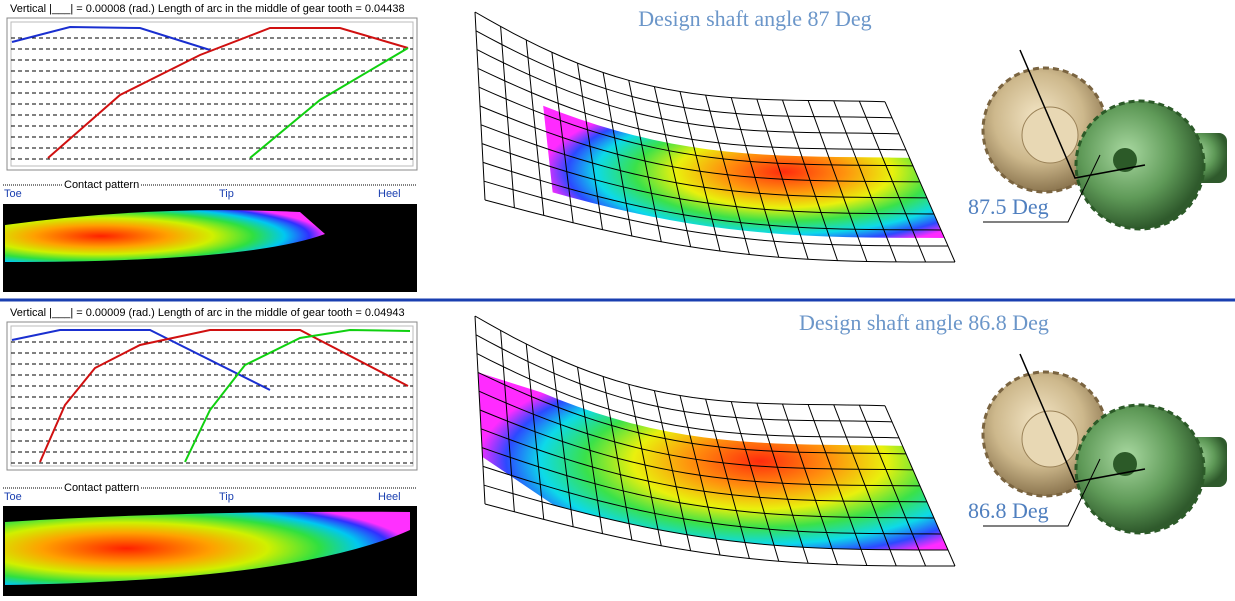 This screenshot has height=601, width=1235. What do you see at coordinates (1008, 206) in the screenshot?
I see `angle-label: 87.5 Deg` at bounding box center [1008, 206].